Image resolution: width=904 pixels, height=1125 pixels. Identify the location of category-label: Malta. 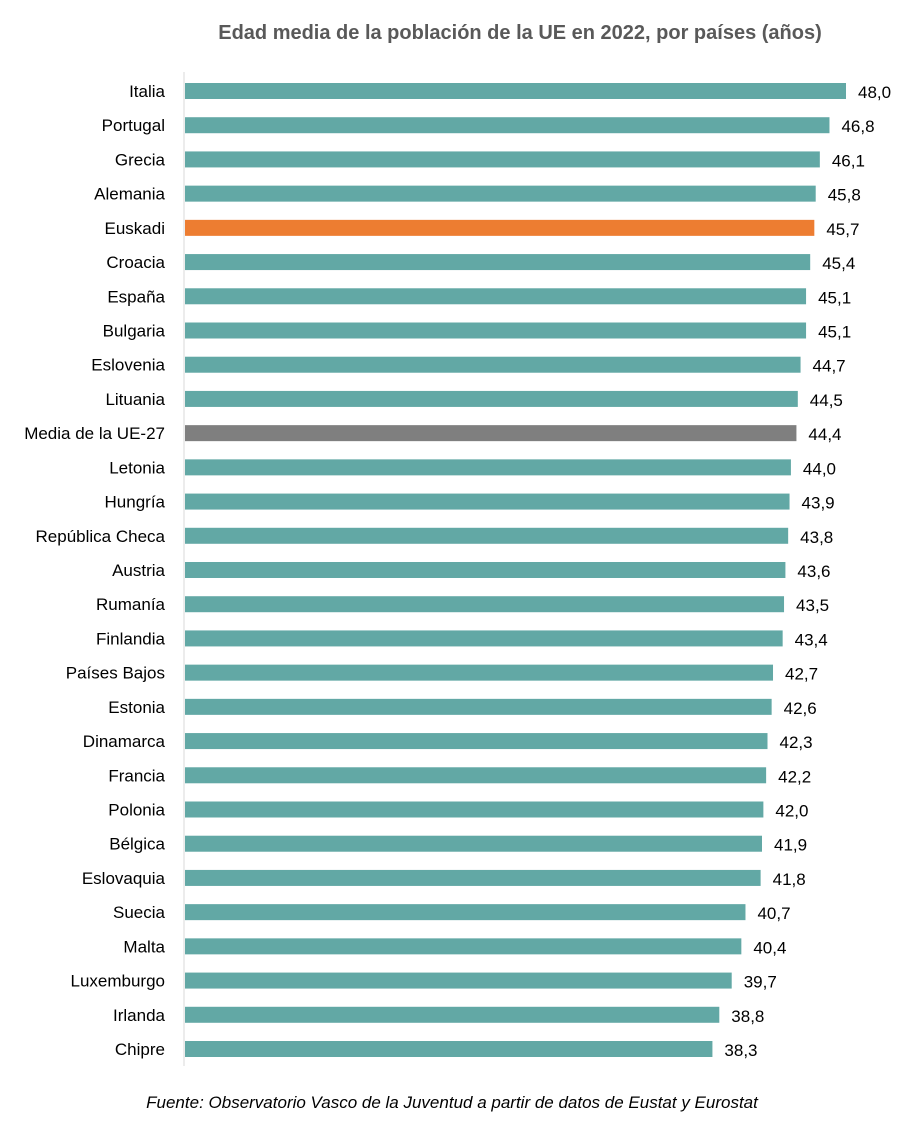
(144, 946).